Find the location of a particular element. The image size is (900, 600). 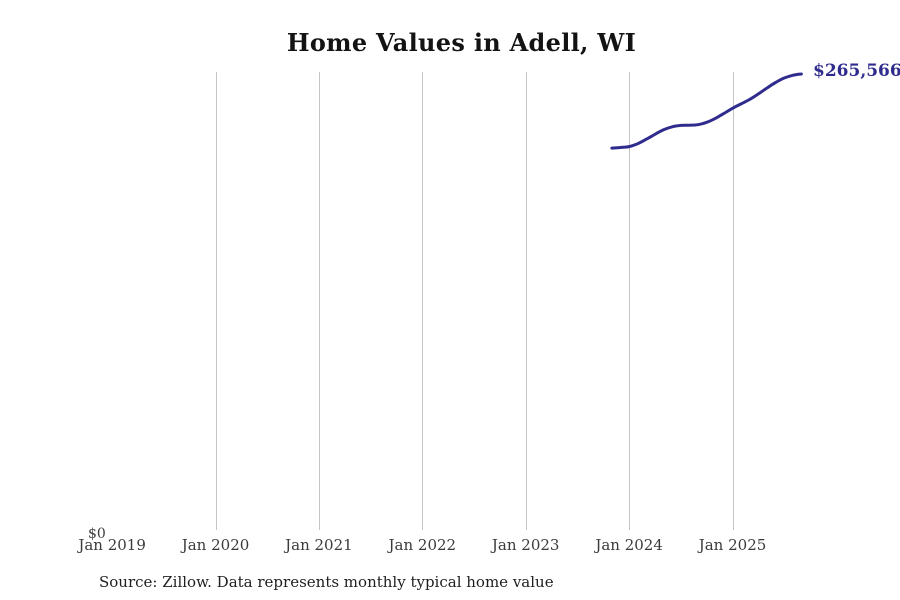

latest-value-label: $265,566 is located at coordinates (856, 71).